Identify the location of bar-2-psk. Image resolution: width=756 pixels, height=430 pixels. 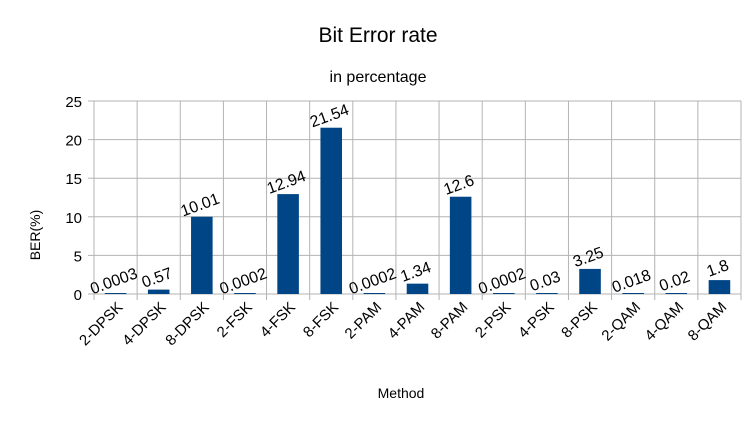
(503, 293).